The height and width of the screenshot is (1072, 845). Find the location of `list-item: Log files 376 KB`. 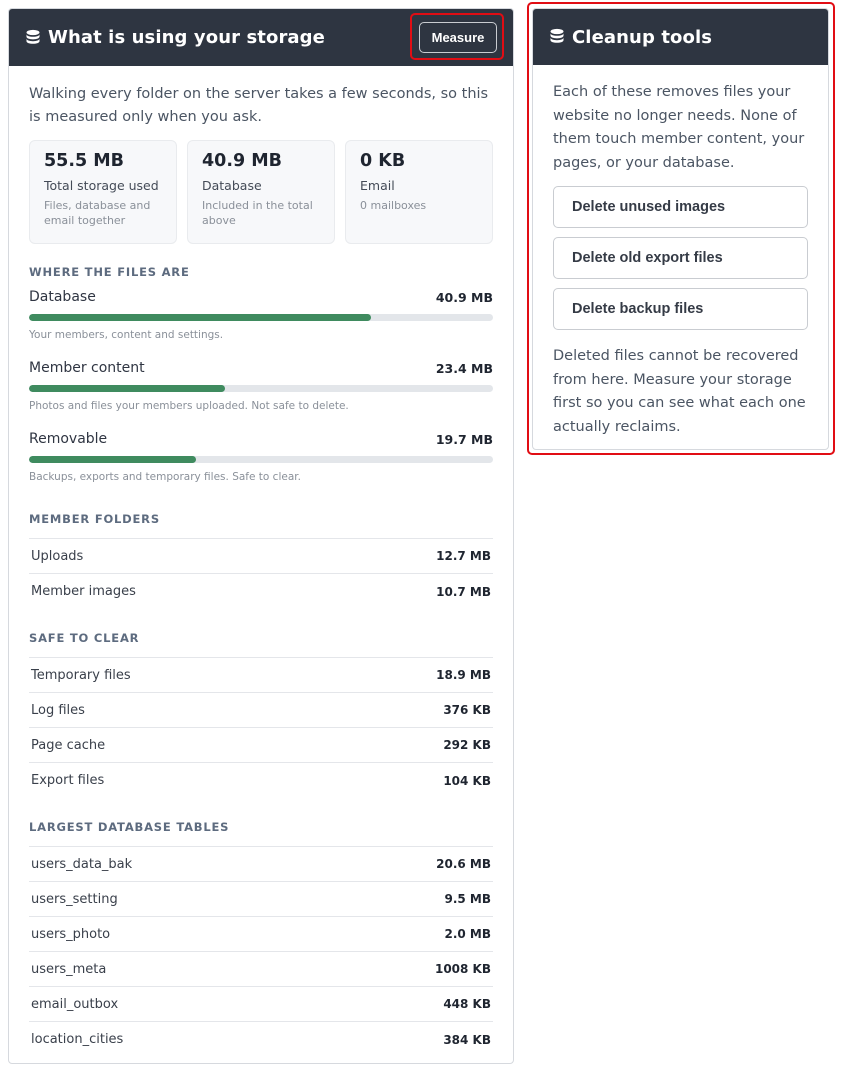

list-item: Log files 376 KB is located at coordinates (261, 710).